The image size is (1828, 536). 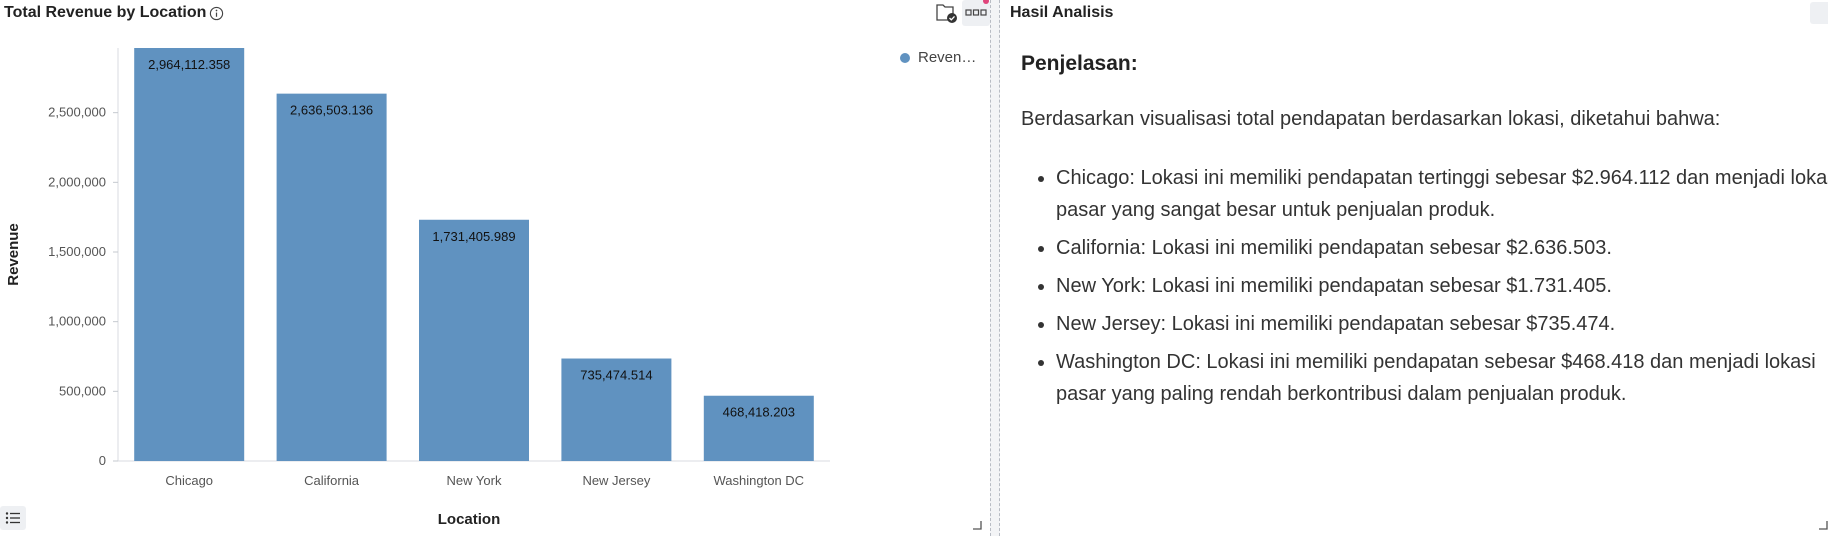 What do you see at coordinates (189, 480) in the screenshot?
I see `x-tick-label: Chicago` at bounding box center [189, 480].